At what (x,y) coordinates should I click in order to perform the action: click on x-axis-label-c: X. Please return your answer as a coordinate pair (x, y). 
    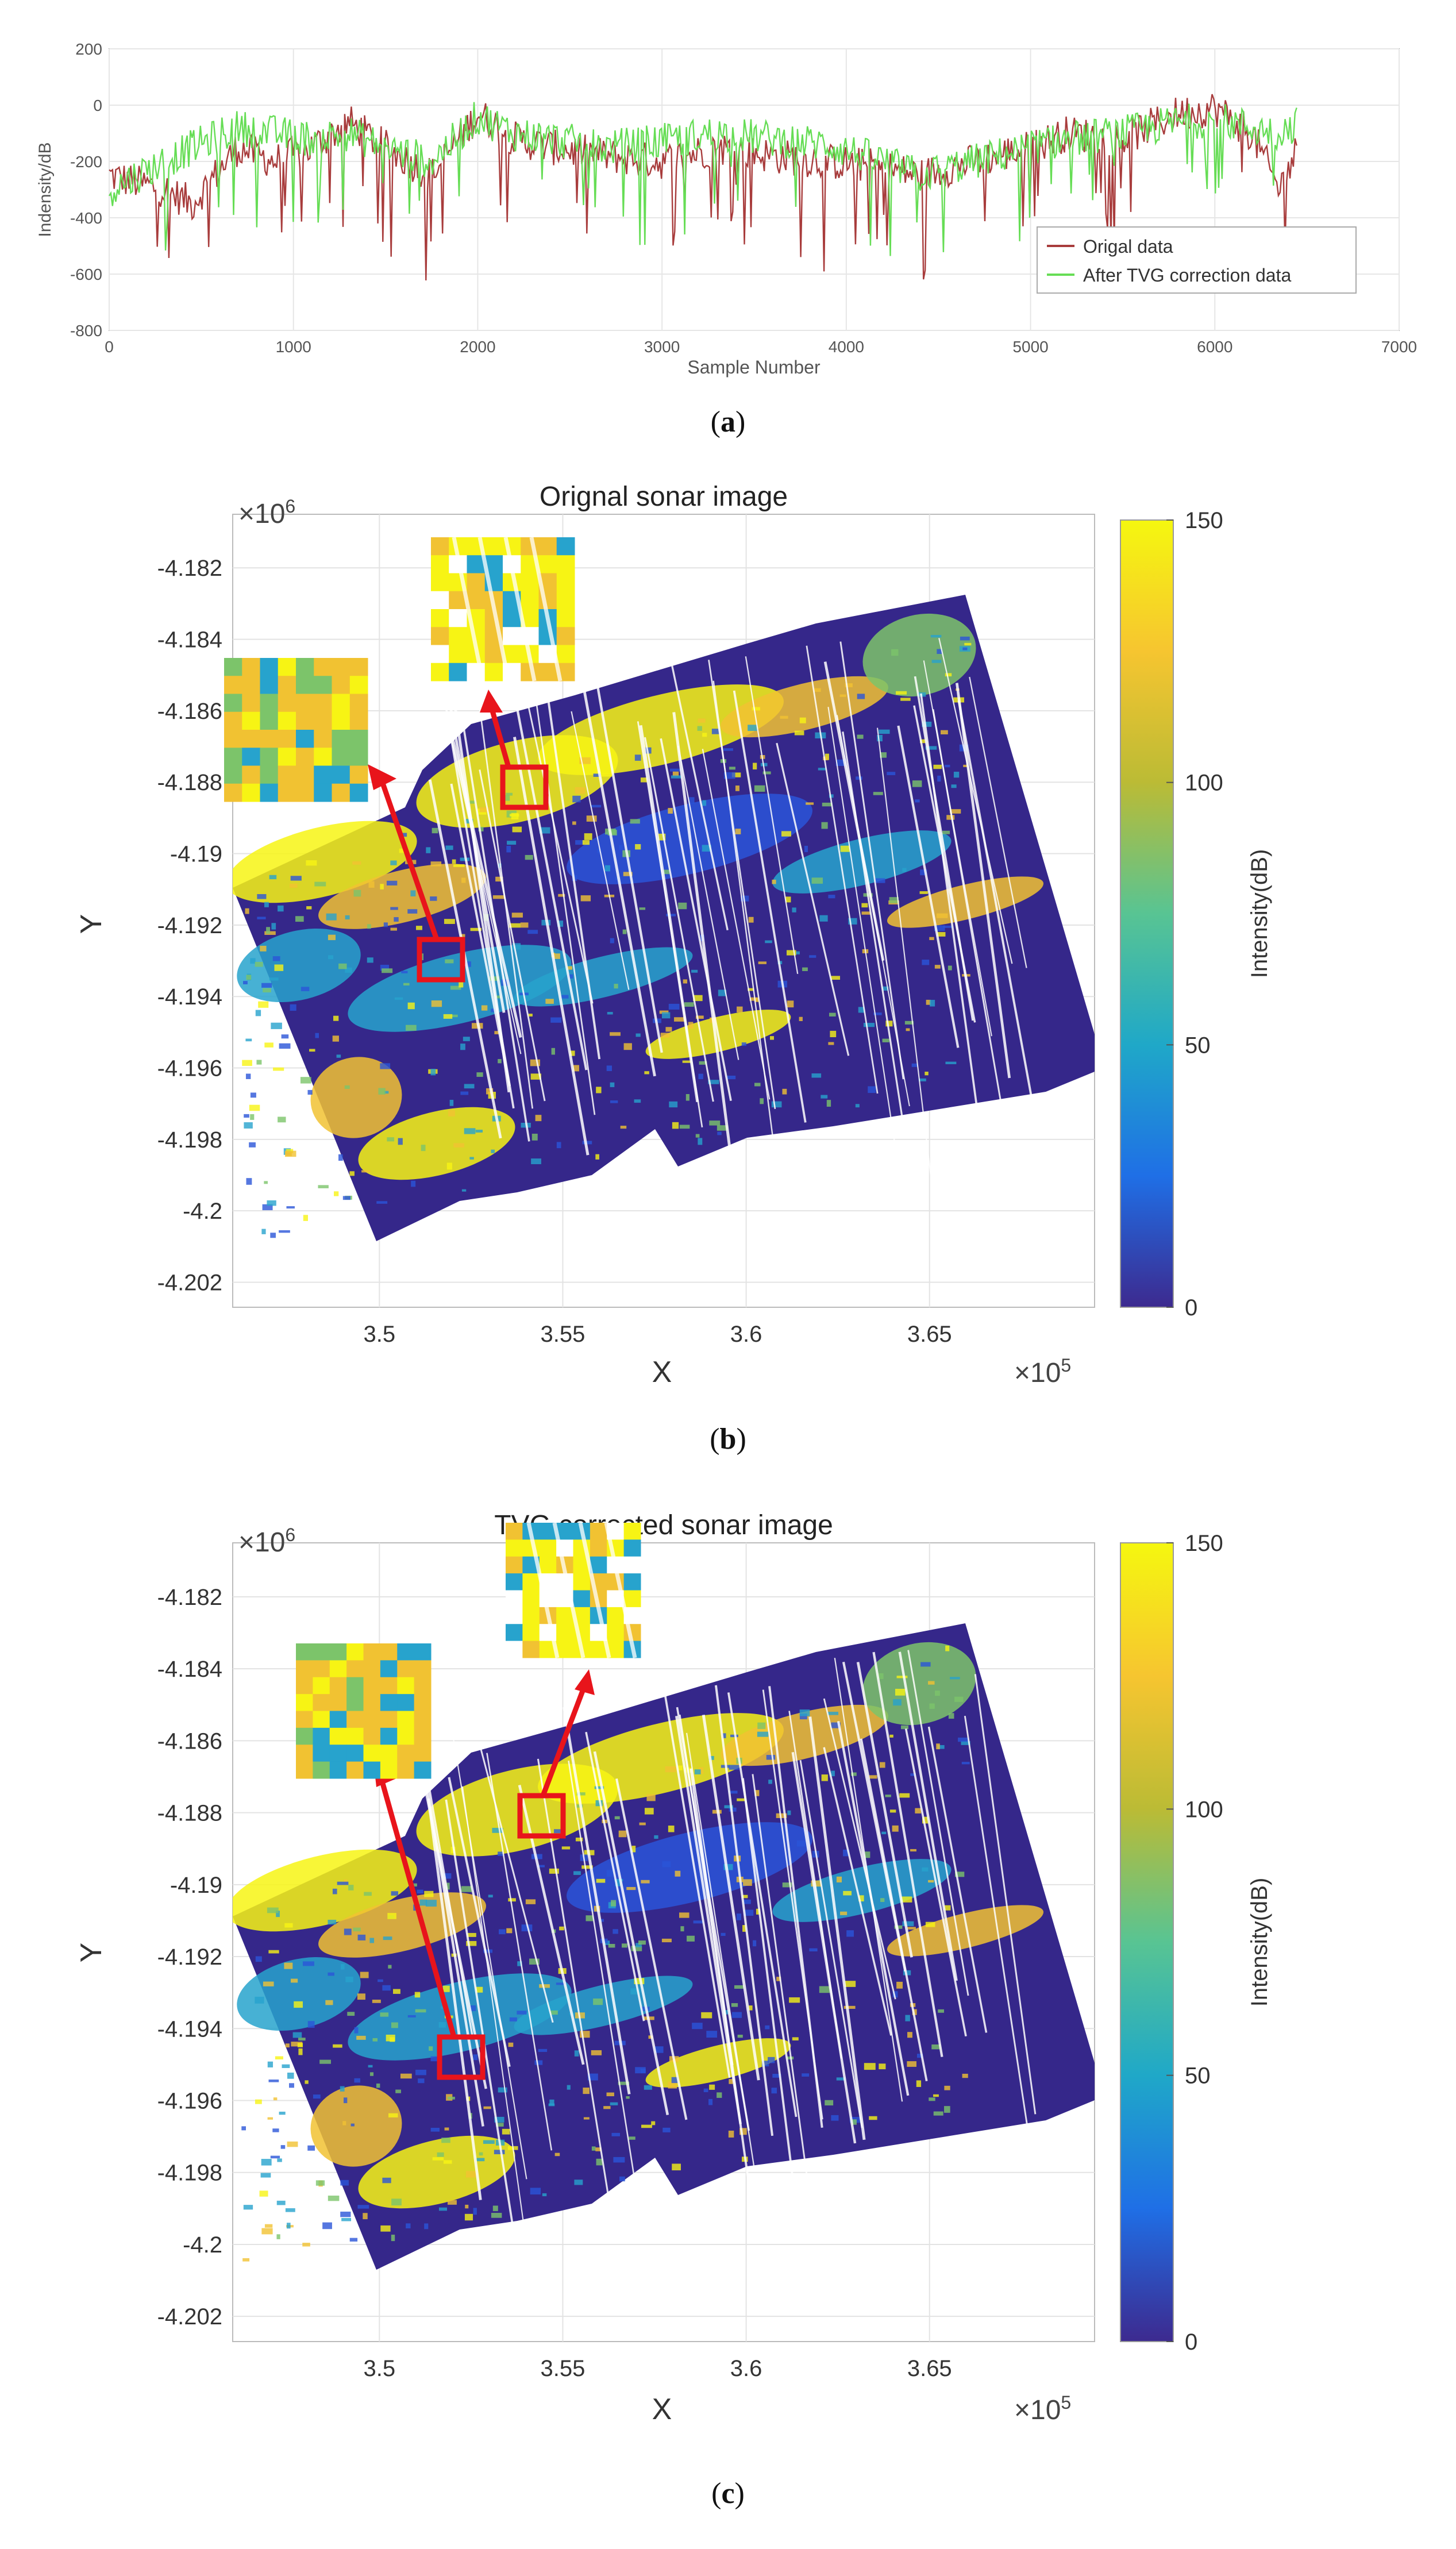
    Looking at the image, I should click on (662, 2409).